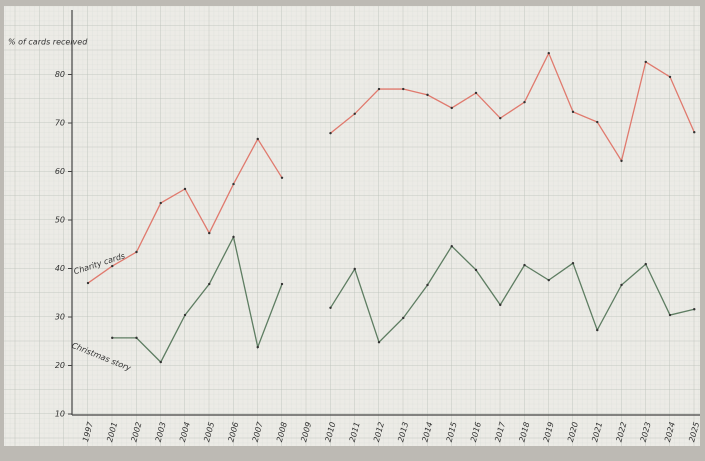  What do you see at coordinates (60, 220) in the screenshot?
I see `y-tick-label: 50` at bounding box center [60, 220].